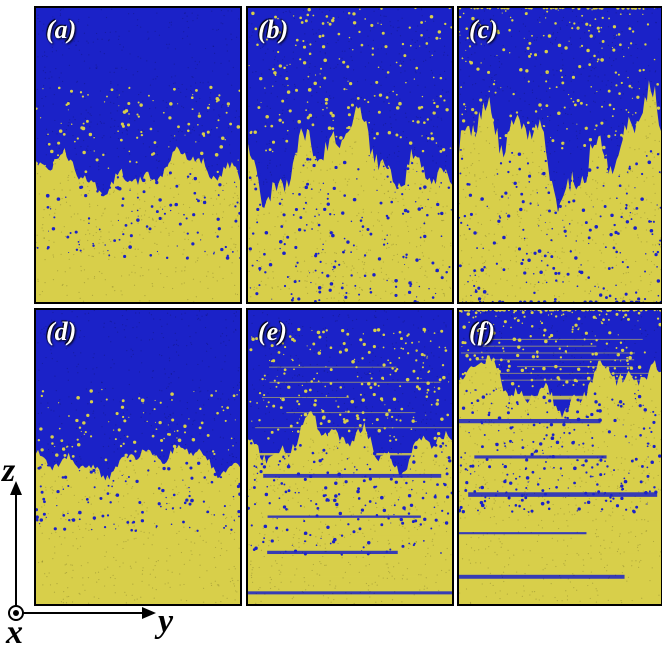  What do you see at coordinates (61, 331) in the screenshot?
I see `panel-d-label: (d)` at bounding box center [61, 331].